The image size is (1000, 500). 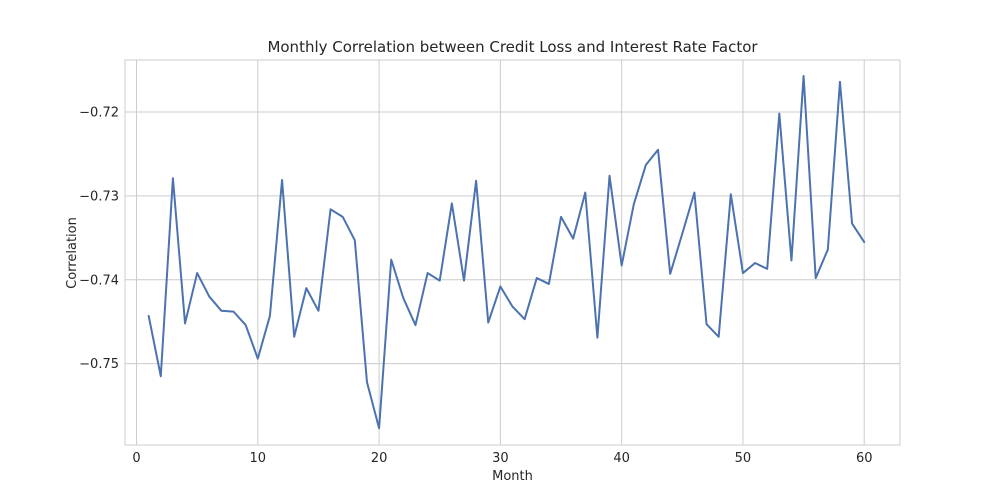 What do you see at coordinates (258, 458) in the screenshot?
I see `x-tick-label: 10` at bounding box center [258, 458].